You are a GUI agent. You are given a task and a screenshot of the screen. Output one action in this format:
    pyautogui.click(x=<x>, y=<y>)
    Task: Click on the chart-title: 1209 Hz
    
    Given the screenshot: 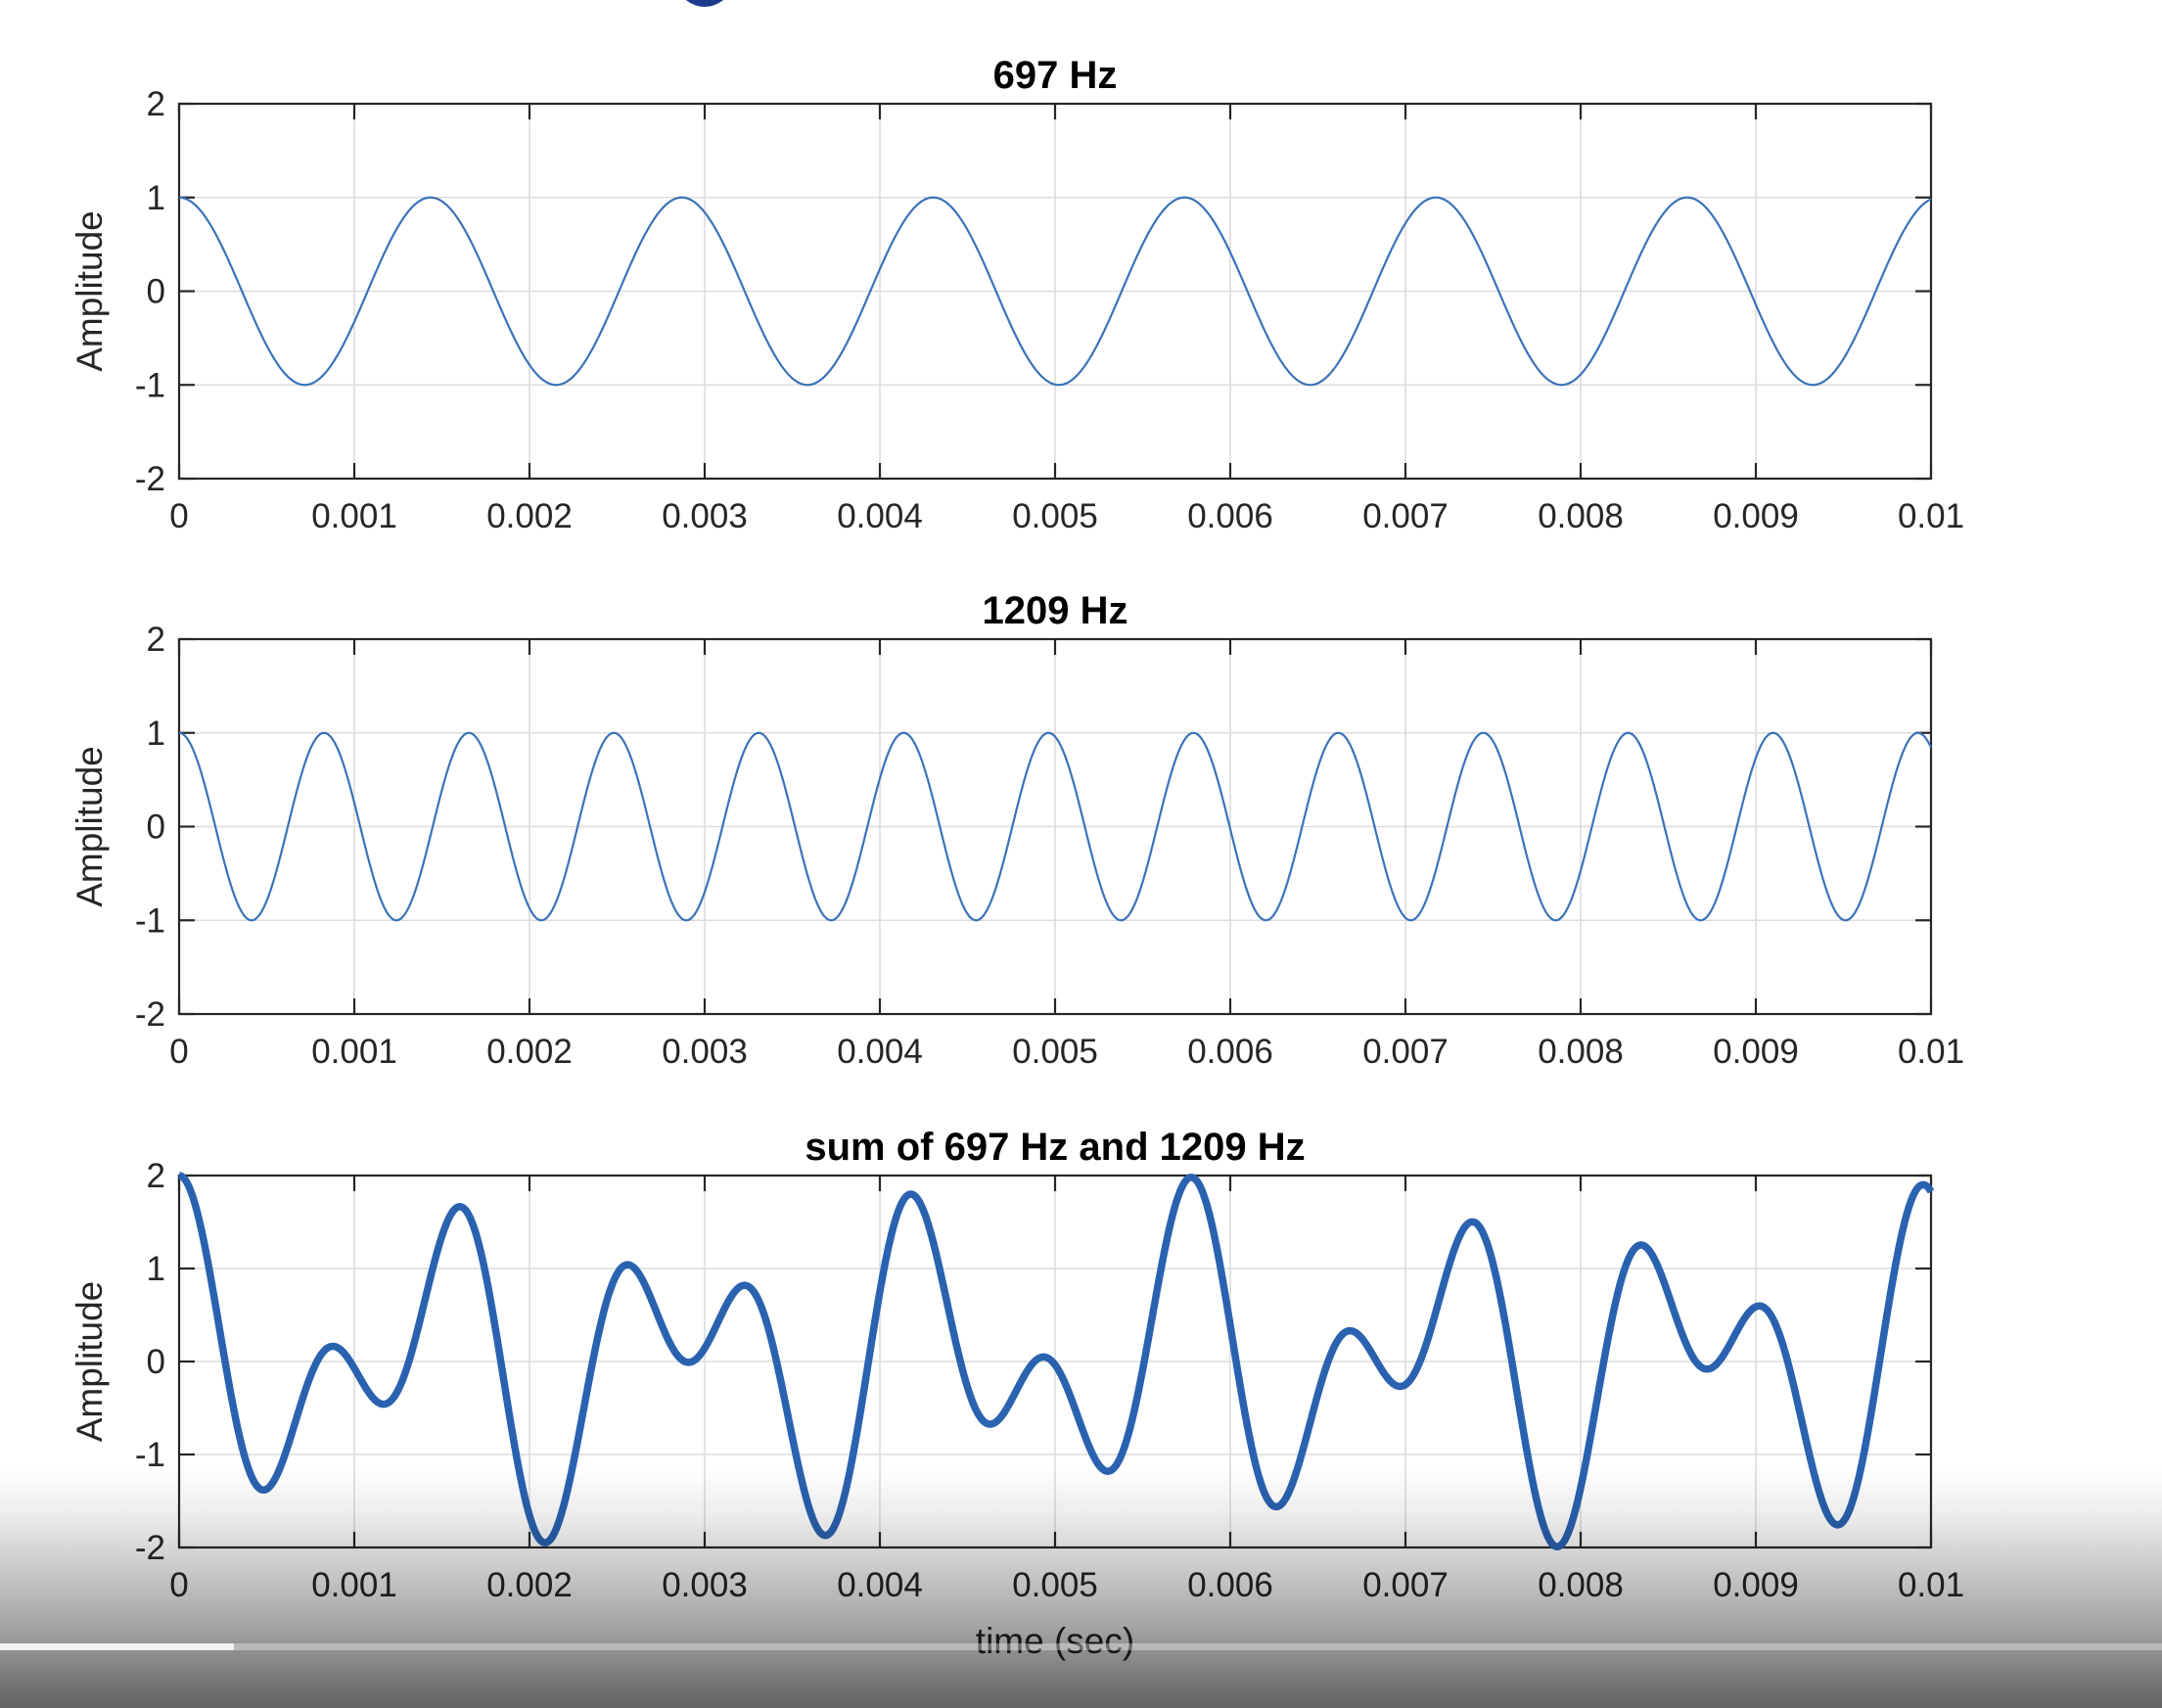 What is the action you would take?
    pyautogui.click(x=1056, y=611)
    